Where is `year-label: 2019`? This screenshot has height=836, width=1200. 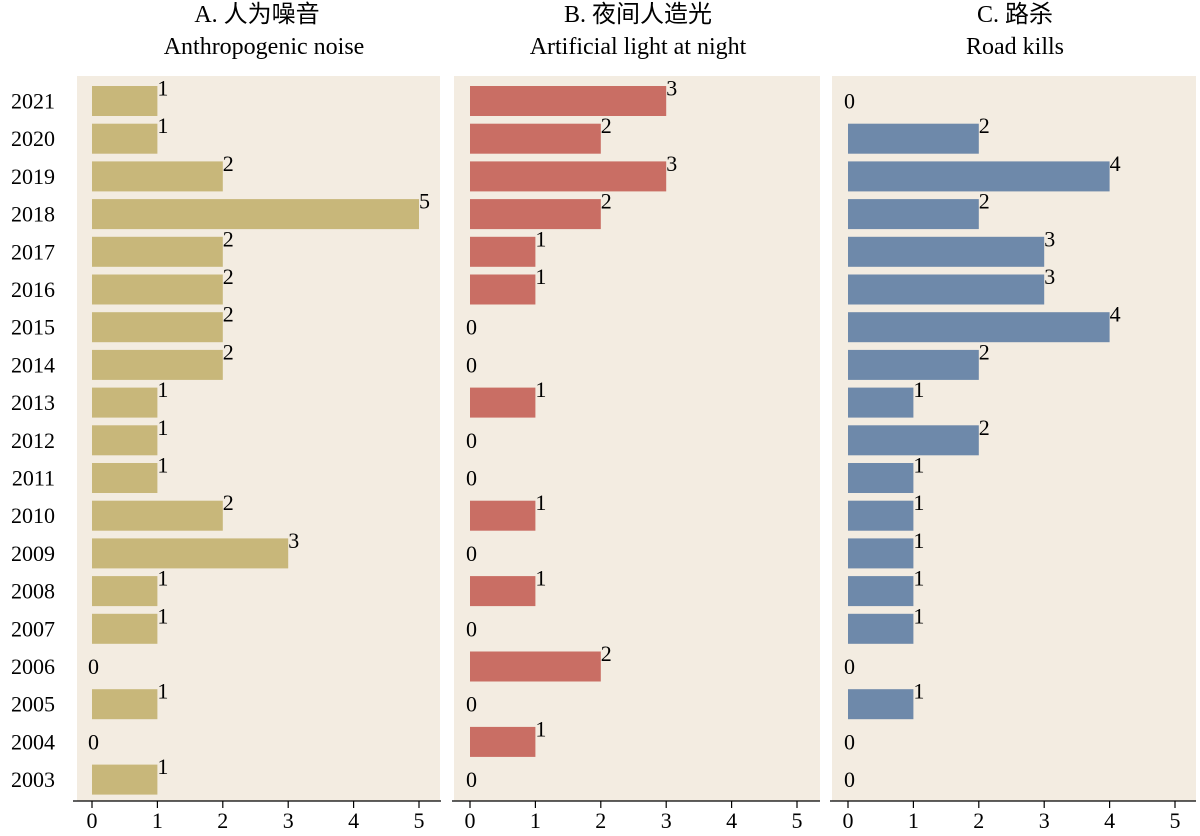 year-label: 2019 is located at coordinates (33, 176).